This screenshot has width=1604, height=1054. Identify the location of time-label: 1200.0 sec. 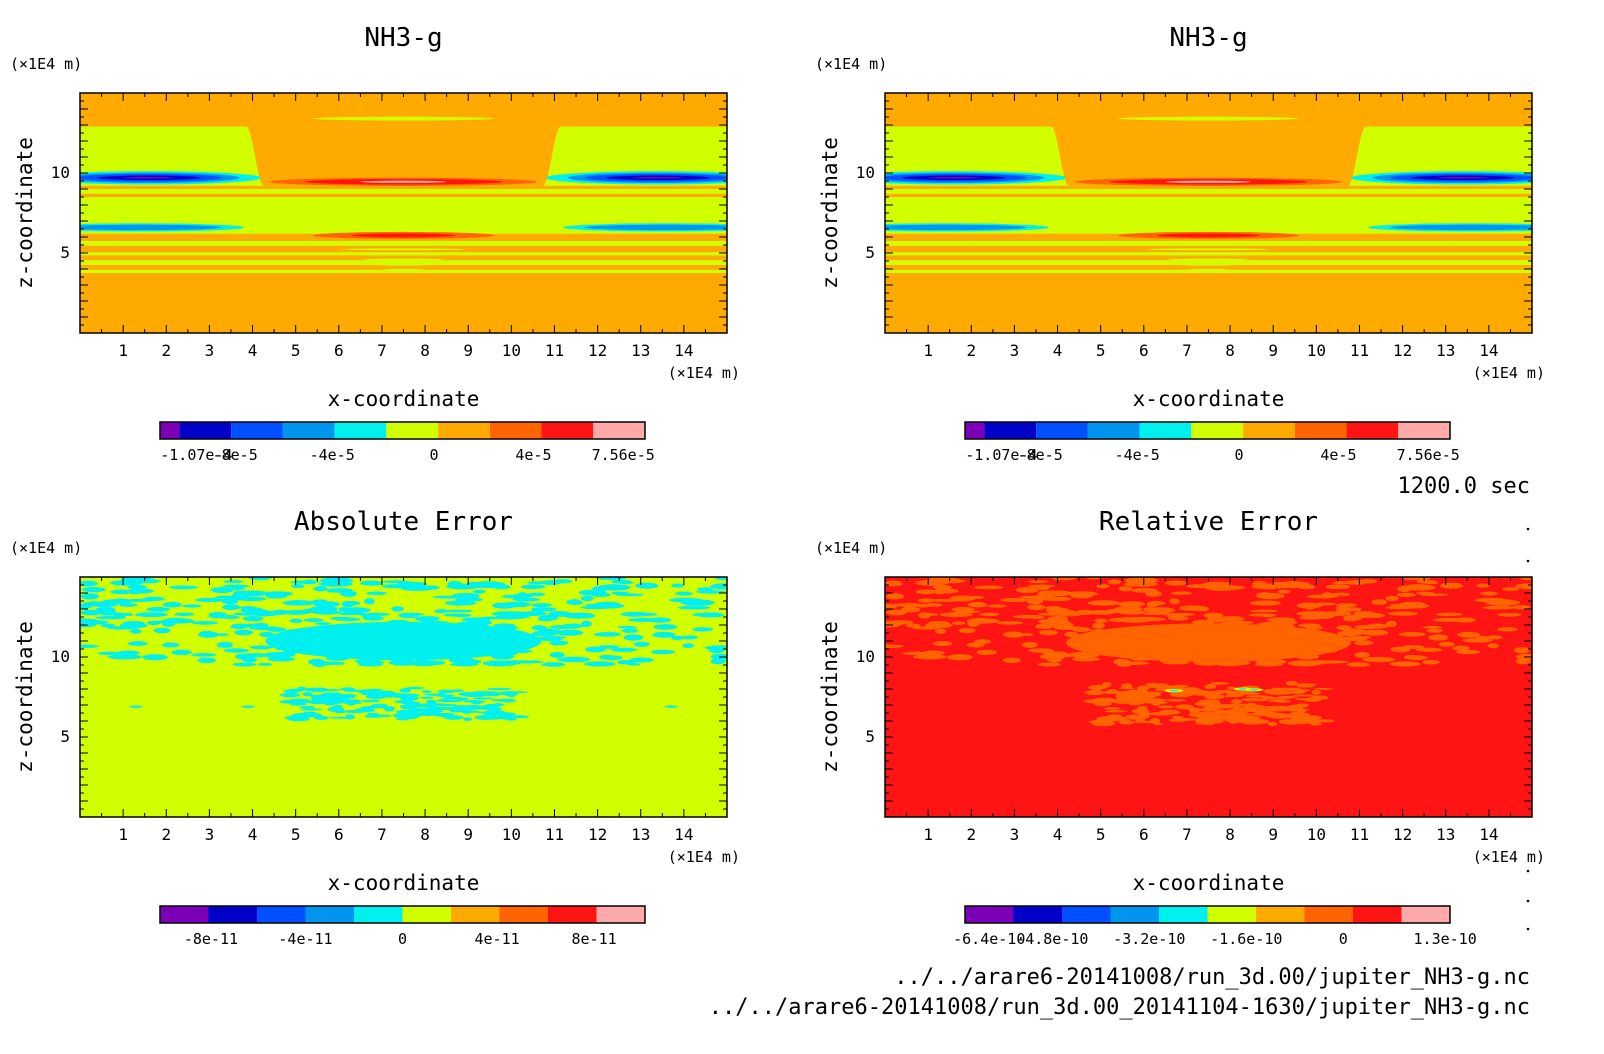
(1464, 486).